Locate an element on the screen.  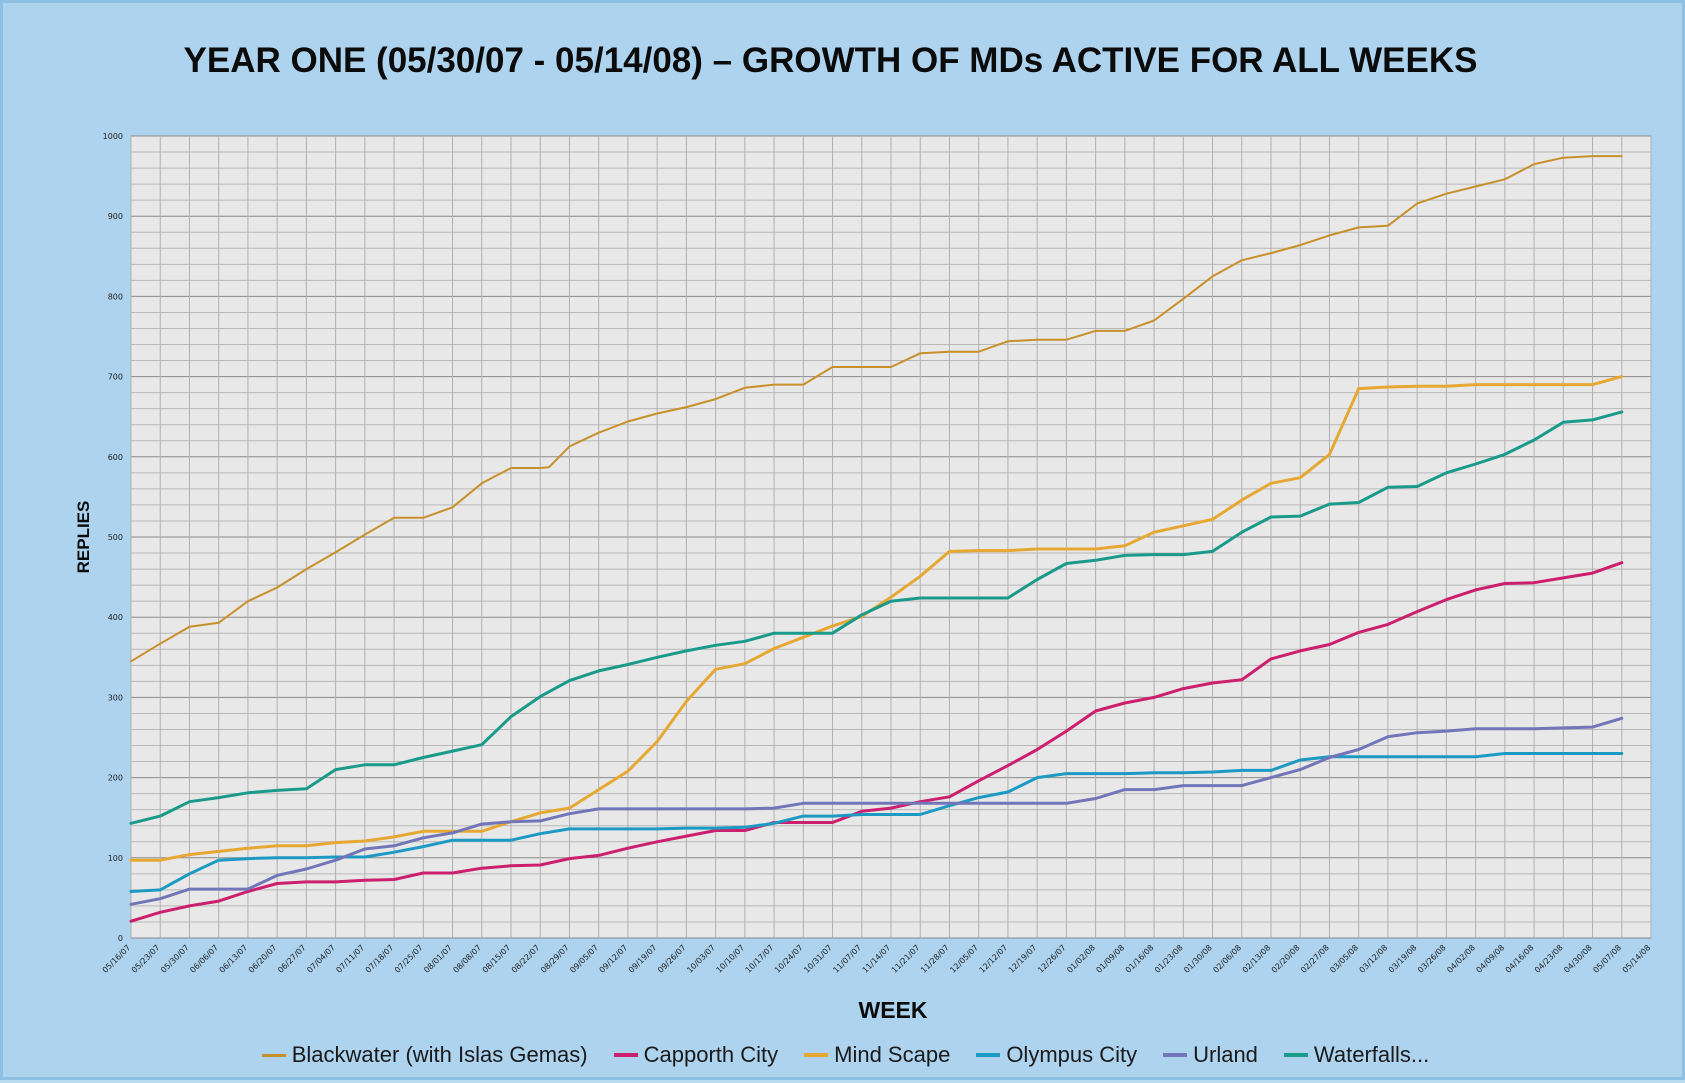
x-tick-label: 09/26/07 is located at coordinates (672, 959).